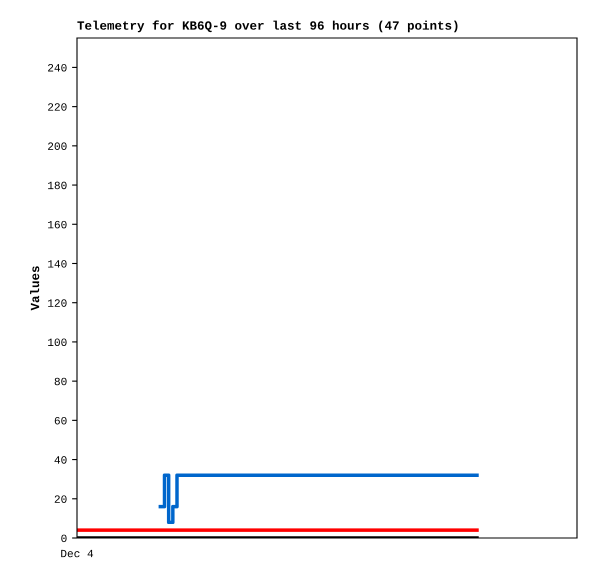 The height and width of the screenshot is (579, 597). Describe the element at coordinates (57, 186) in the screenshot. I see `y-tick-label: 180` at that location.